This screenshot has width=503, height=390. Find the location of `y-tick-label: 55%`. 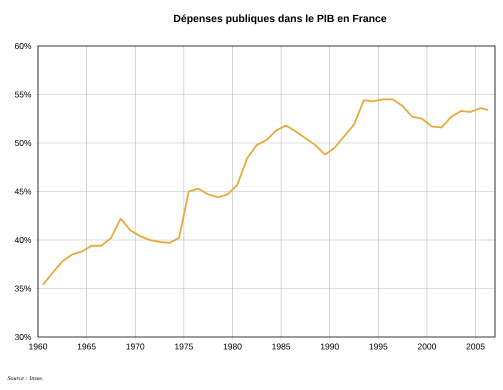

y-tick-label: 55% is located at coordinates (23, 95).